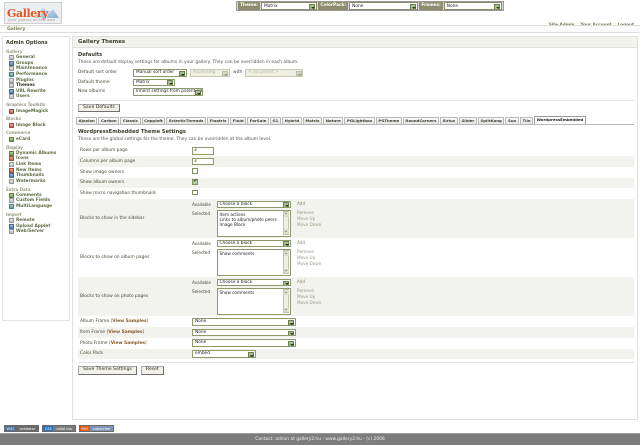 The image size is (640, 445). Describe the element at coordinates (36, 159) in the screenshot. I see `sidebar-item-icons: Icons` at that location.